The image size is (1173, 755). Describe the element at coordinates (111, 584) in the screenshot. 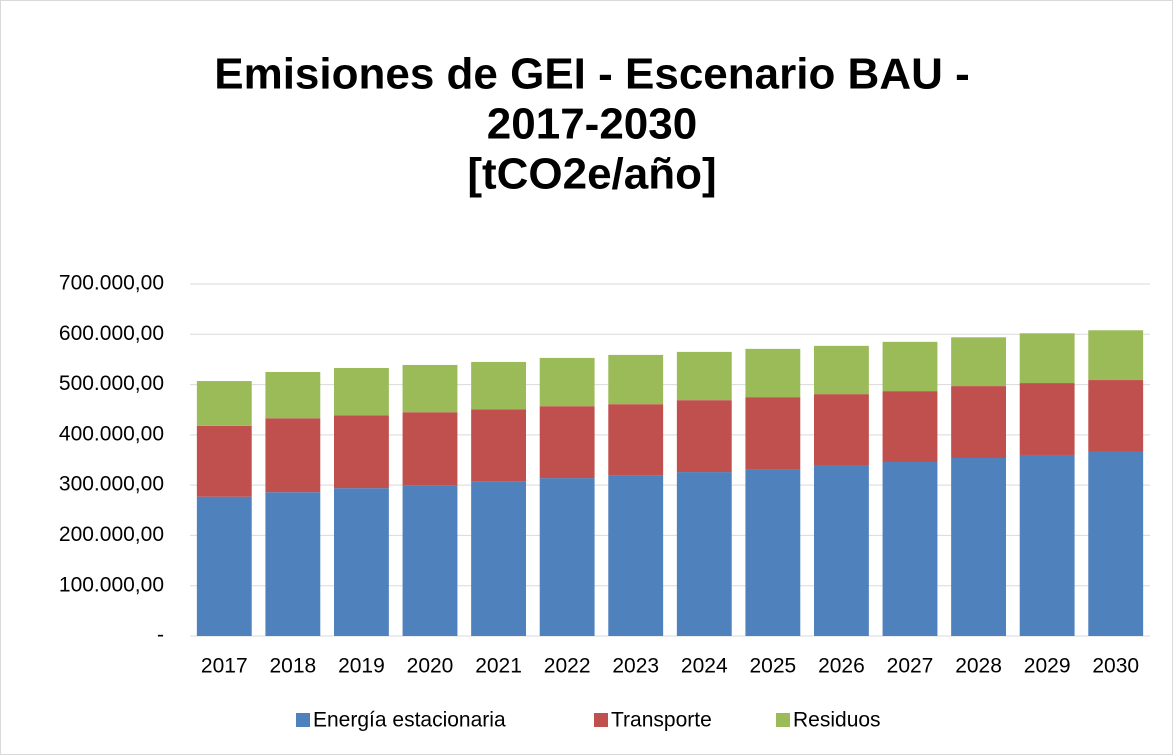

I see `y-tick-label: 100.000,00` at that location.